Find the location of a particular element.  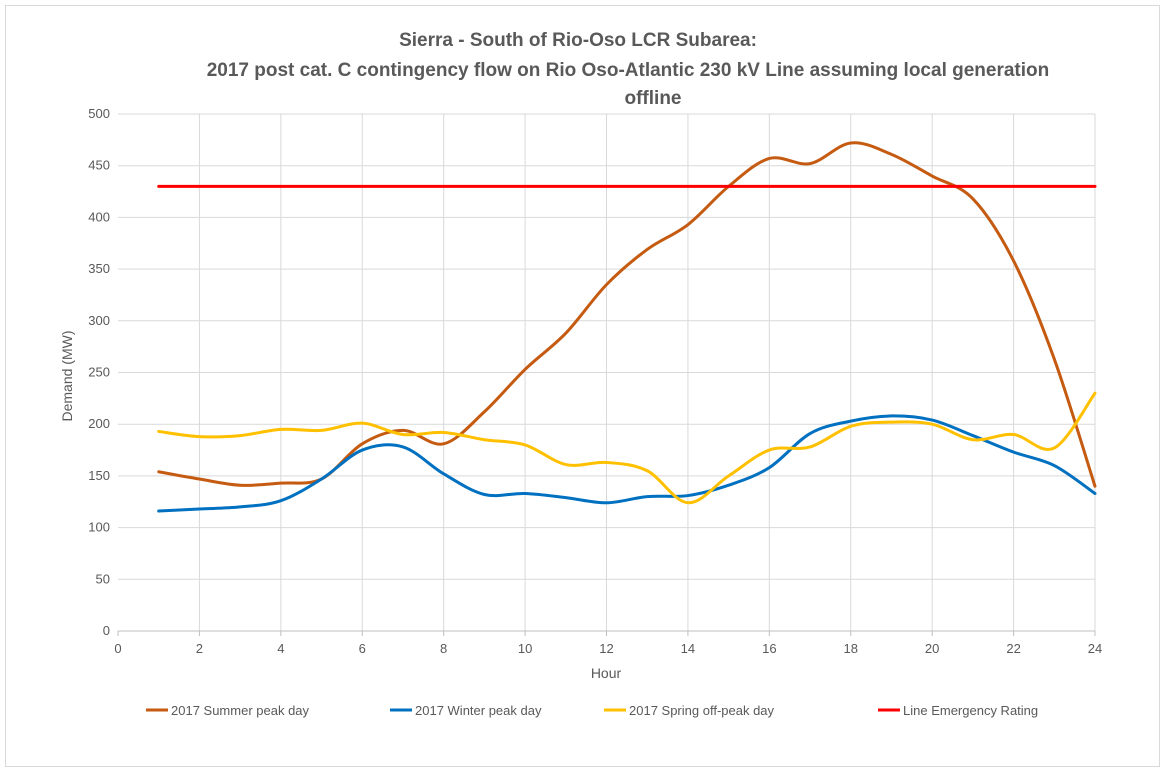

y-tick-label: 350 is located at coordinates (99, 268).